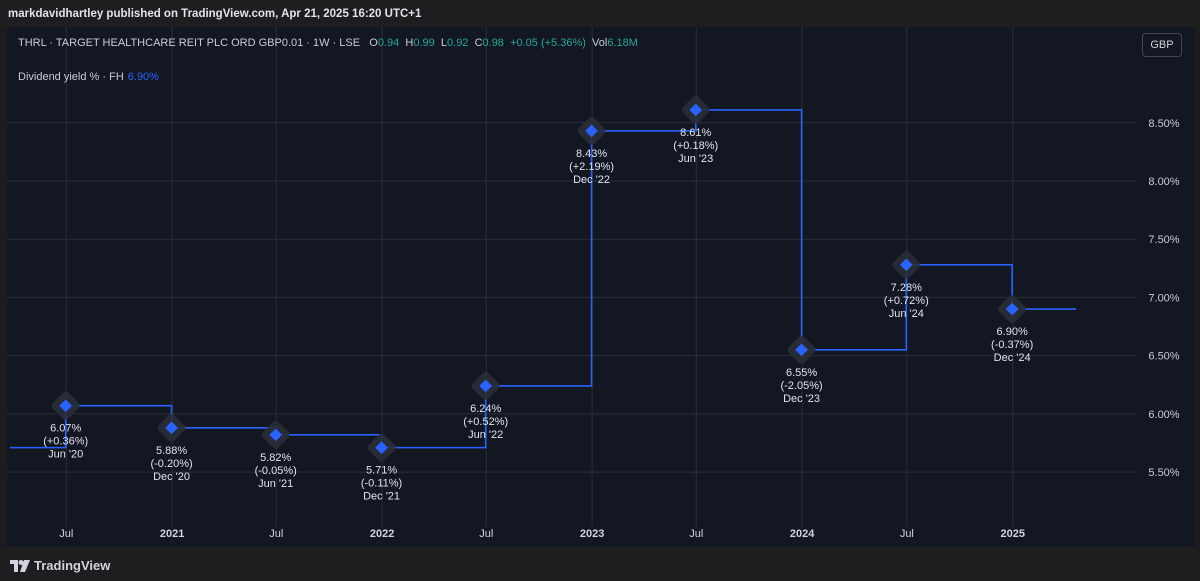  I want to click on data-label-change: (+0.18%), so click(695, 146).